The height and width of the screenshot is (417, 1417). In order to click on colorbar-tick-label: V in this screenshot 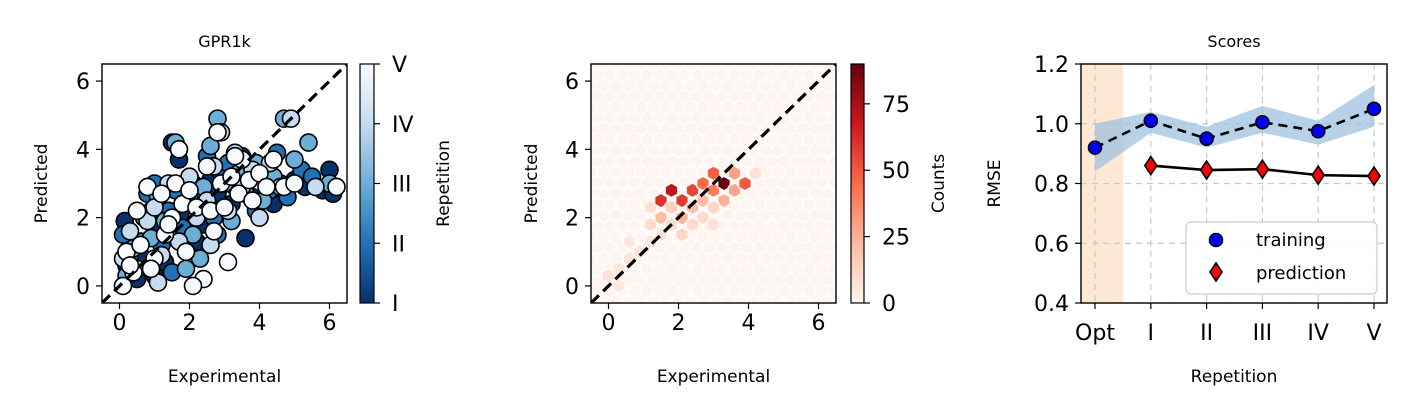, I will do `click(399, 65)`.